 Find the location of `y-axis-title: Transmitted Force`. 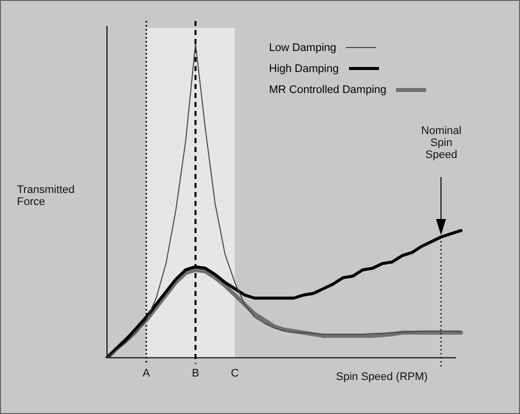

y-axis-title: Transmitted Force is located at coordinates (46, 196).